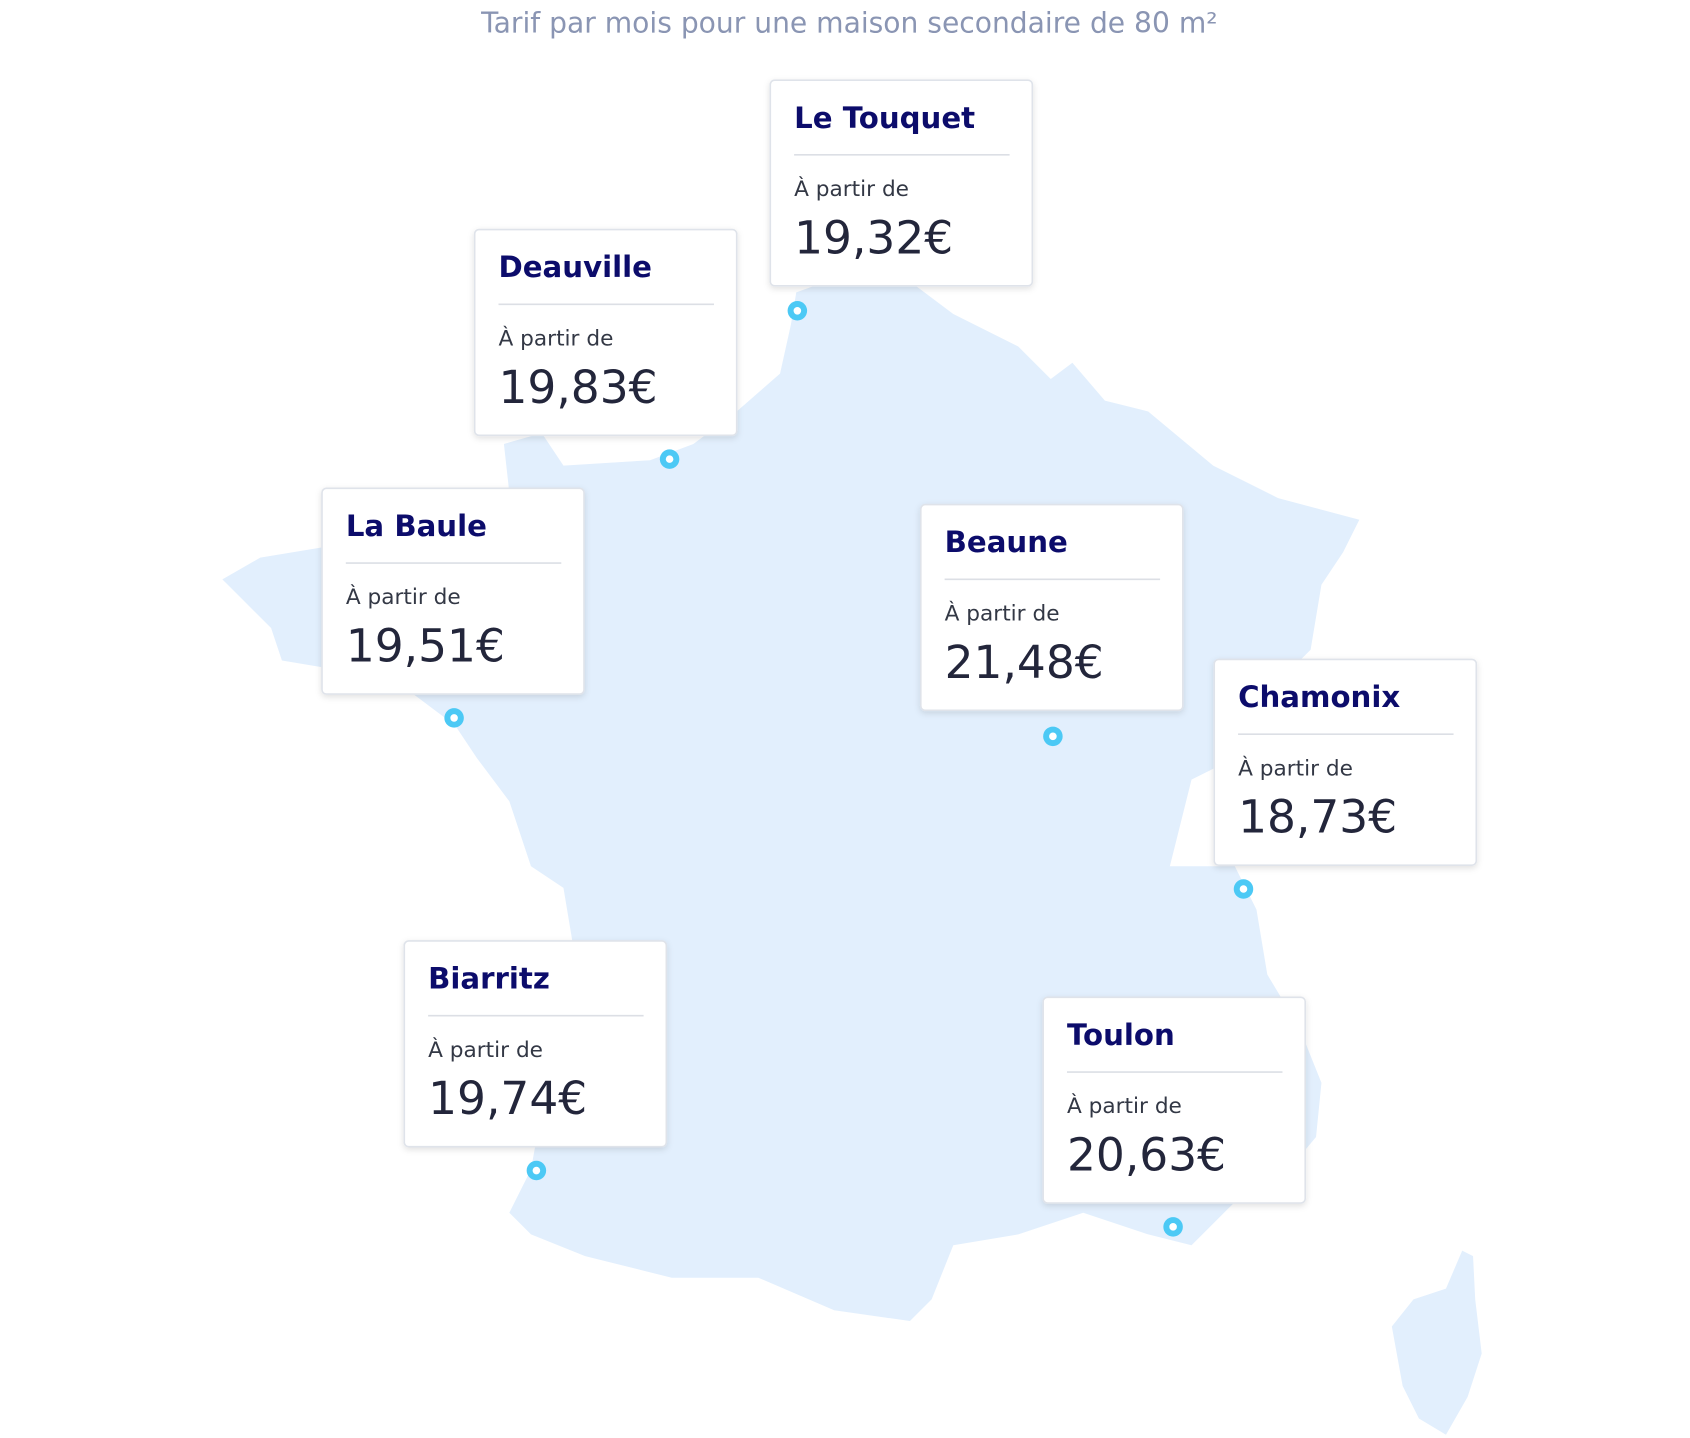 The width and height of the screenshot is (1690, 1438). What do you see at coordinates (1024, 662) in the screenshot?
I see `price: 21,48€` at bounding box center [1024, 662].